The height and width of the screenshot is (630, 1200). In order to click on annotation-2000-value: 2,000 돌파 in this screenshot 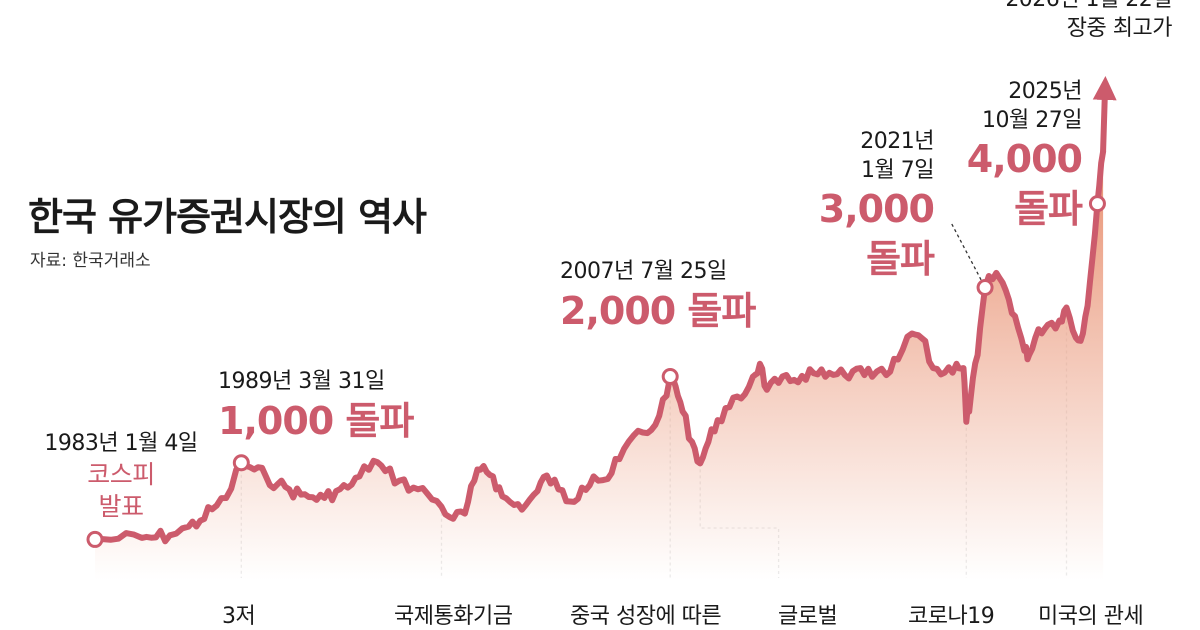, I will do `click(658, 310)`.